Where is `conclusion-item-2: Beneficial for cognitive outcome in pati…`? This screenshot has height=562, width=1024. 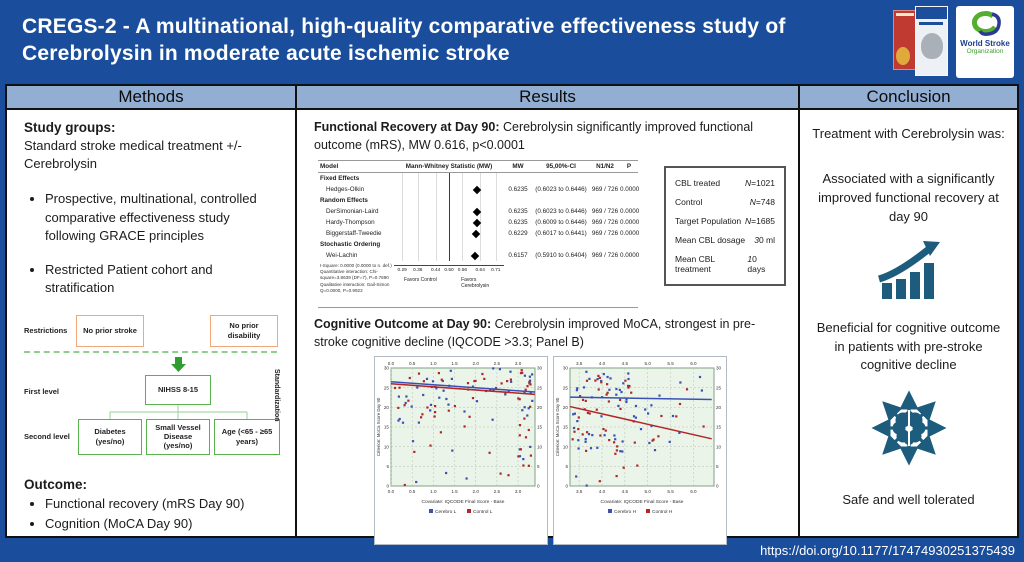 conclusion-item-2: Beneficial for cognitive outcome in pati… is located at coordinates (908, 346).